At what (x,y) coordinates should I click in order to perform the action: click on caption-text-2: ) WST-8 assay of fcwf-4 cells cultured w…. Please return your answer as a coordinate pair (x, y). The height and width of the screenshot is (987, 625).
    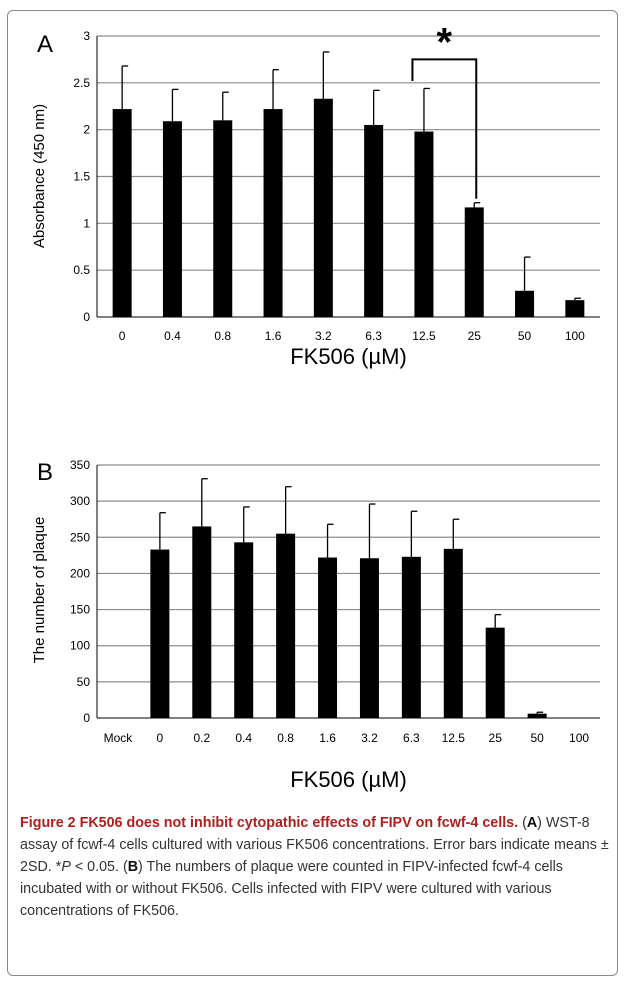
    Looking at the image, I should click on (314, 845).